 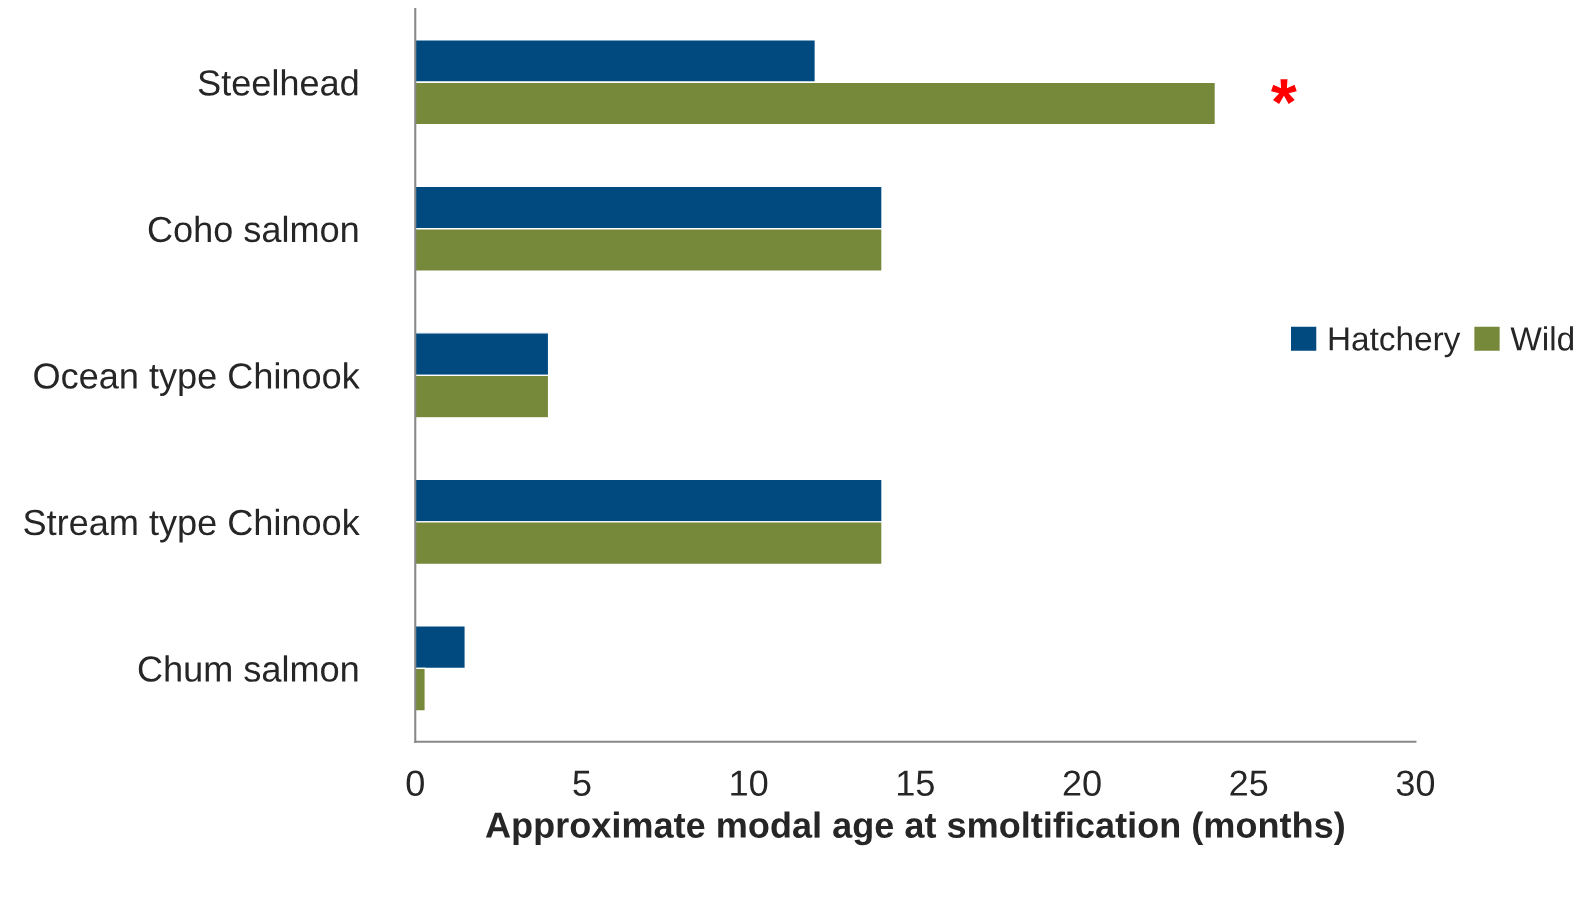 What do you see at coordinates (1284, 92) in the screenshot?
I see `annotation: *` at bounding box center [1284, 92].